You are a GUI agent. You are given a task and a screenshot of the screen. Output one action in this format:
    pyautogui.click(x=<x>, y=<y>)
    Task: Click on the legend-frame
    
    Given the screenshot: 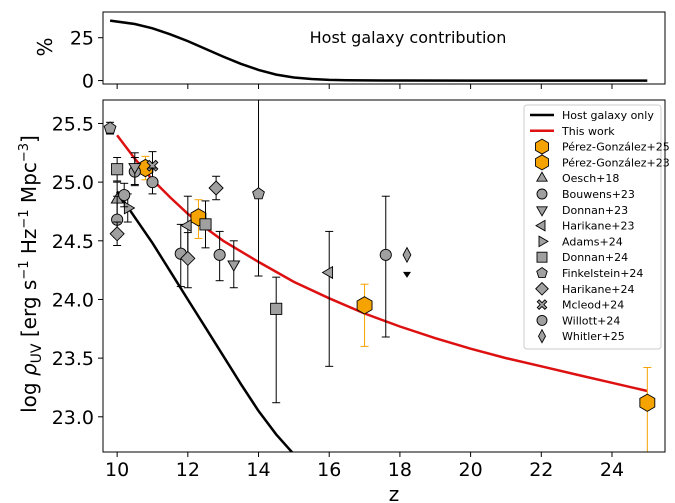 What is the action you would take?
    pyautogui.click(x=592, y=227)
    